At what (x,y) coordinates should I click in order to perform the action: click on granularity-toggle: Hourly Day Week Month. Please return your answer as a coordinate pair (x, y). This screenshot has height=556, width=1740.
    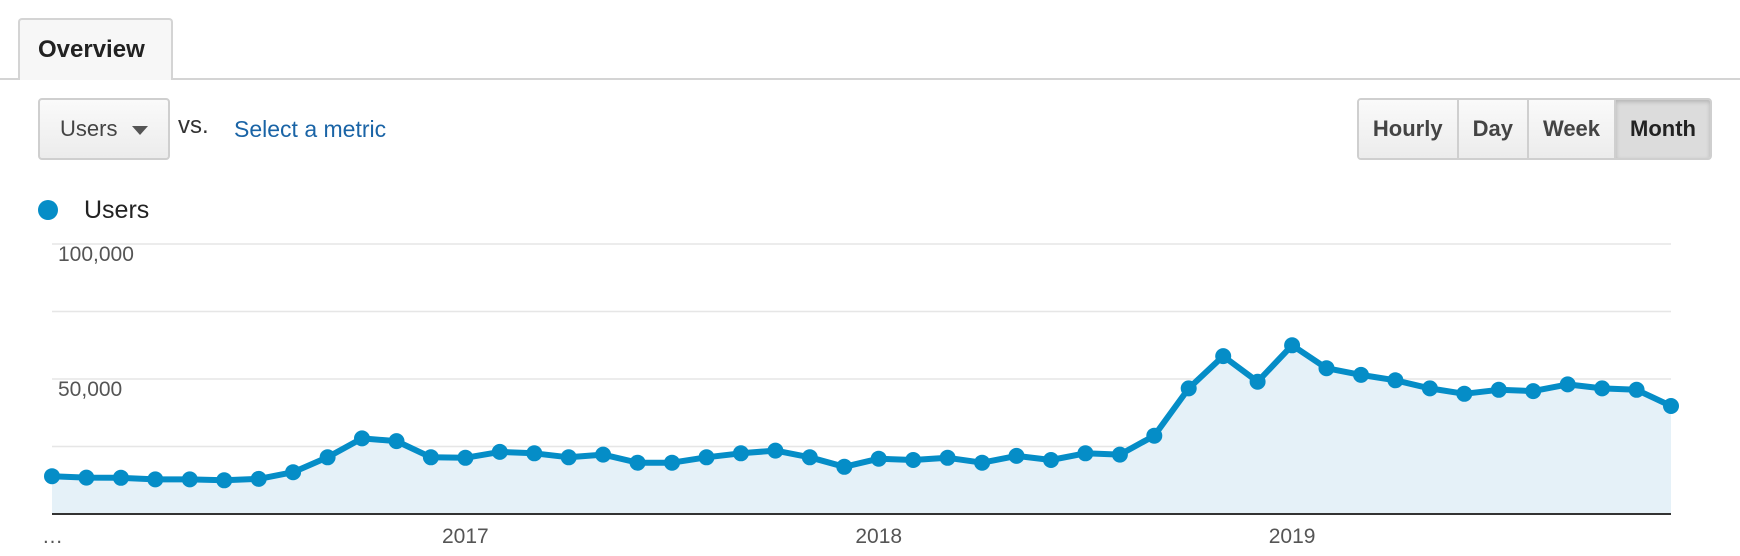
    Looking at the image, I should click on (1534, 129).